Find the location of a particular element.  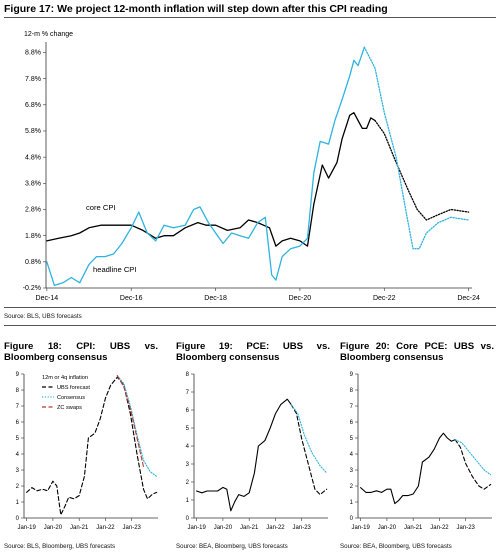

fig20-x-tick-label: Jan-23 is located at coordinates (466, 528).